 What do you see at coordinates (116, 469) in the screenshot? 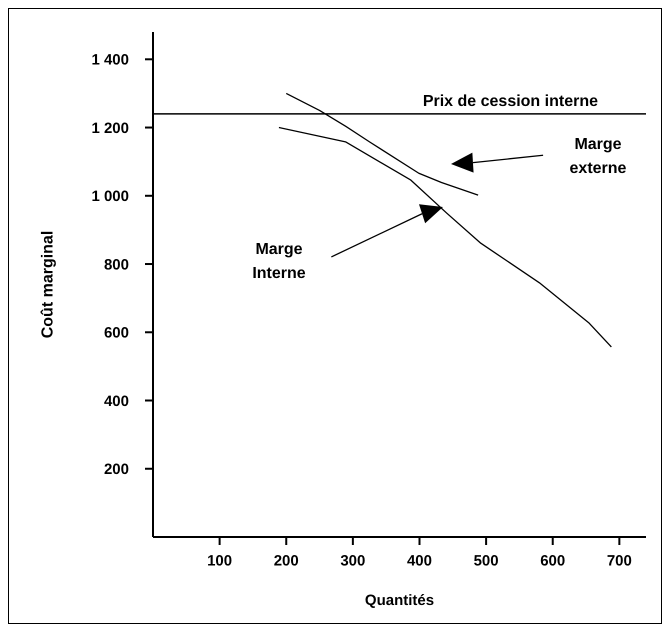
I see `y-tick-label: 200` at bounding box center [116, 469].